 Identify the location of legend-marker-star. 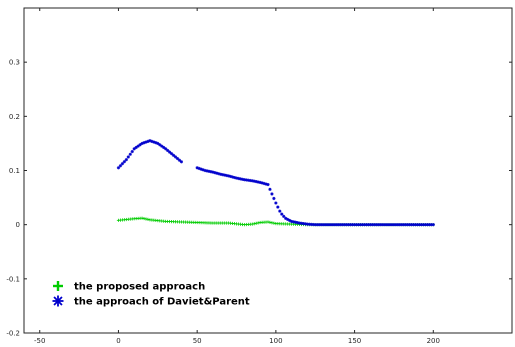
(58, 301).